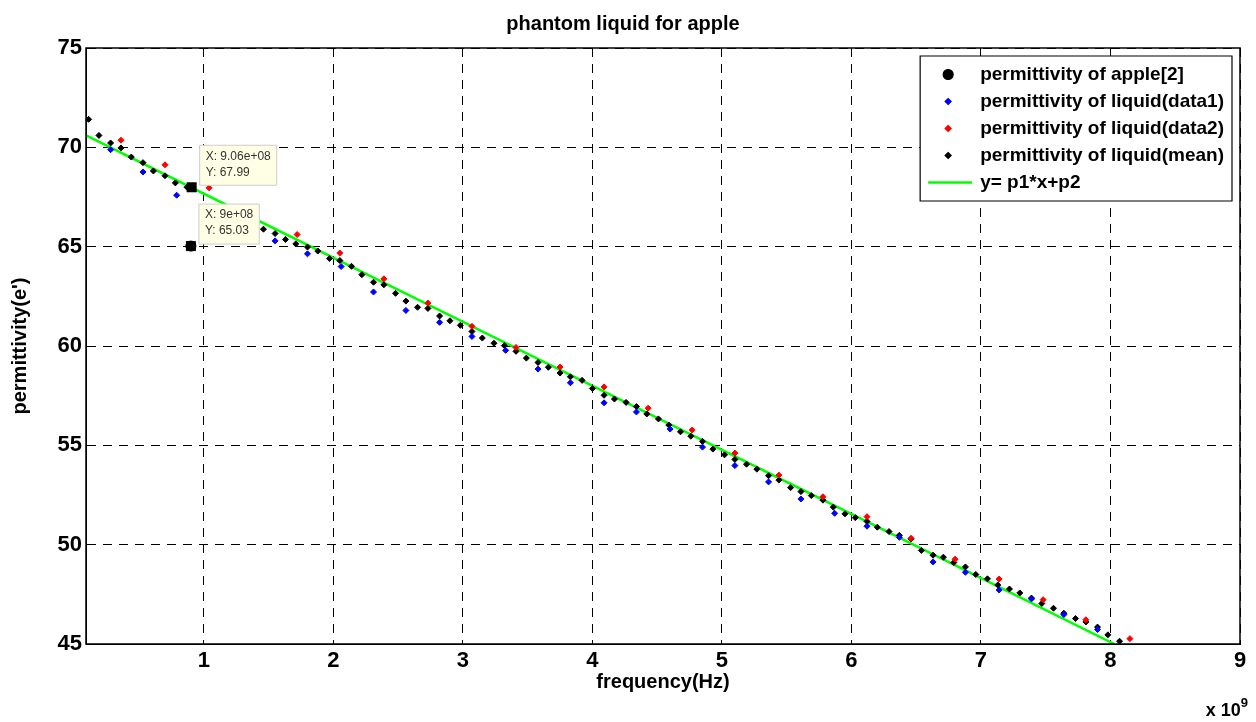 The height and width of the screenshot is (722, 1256). I want to click on x-tick-label: 1, so click(203, 660).